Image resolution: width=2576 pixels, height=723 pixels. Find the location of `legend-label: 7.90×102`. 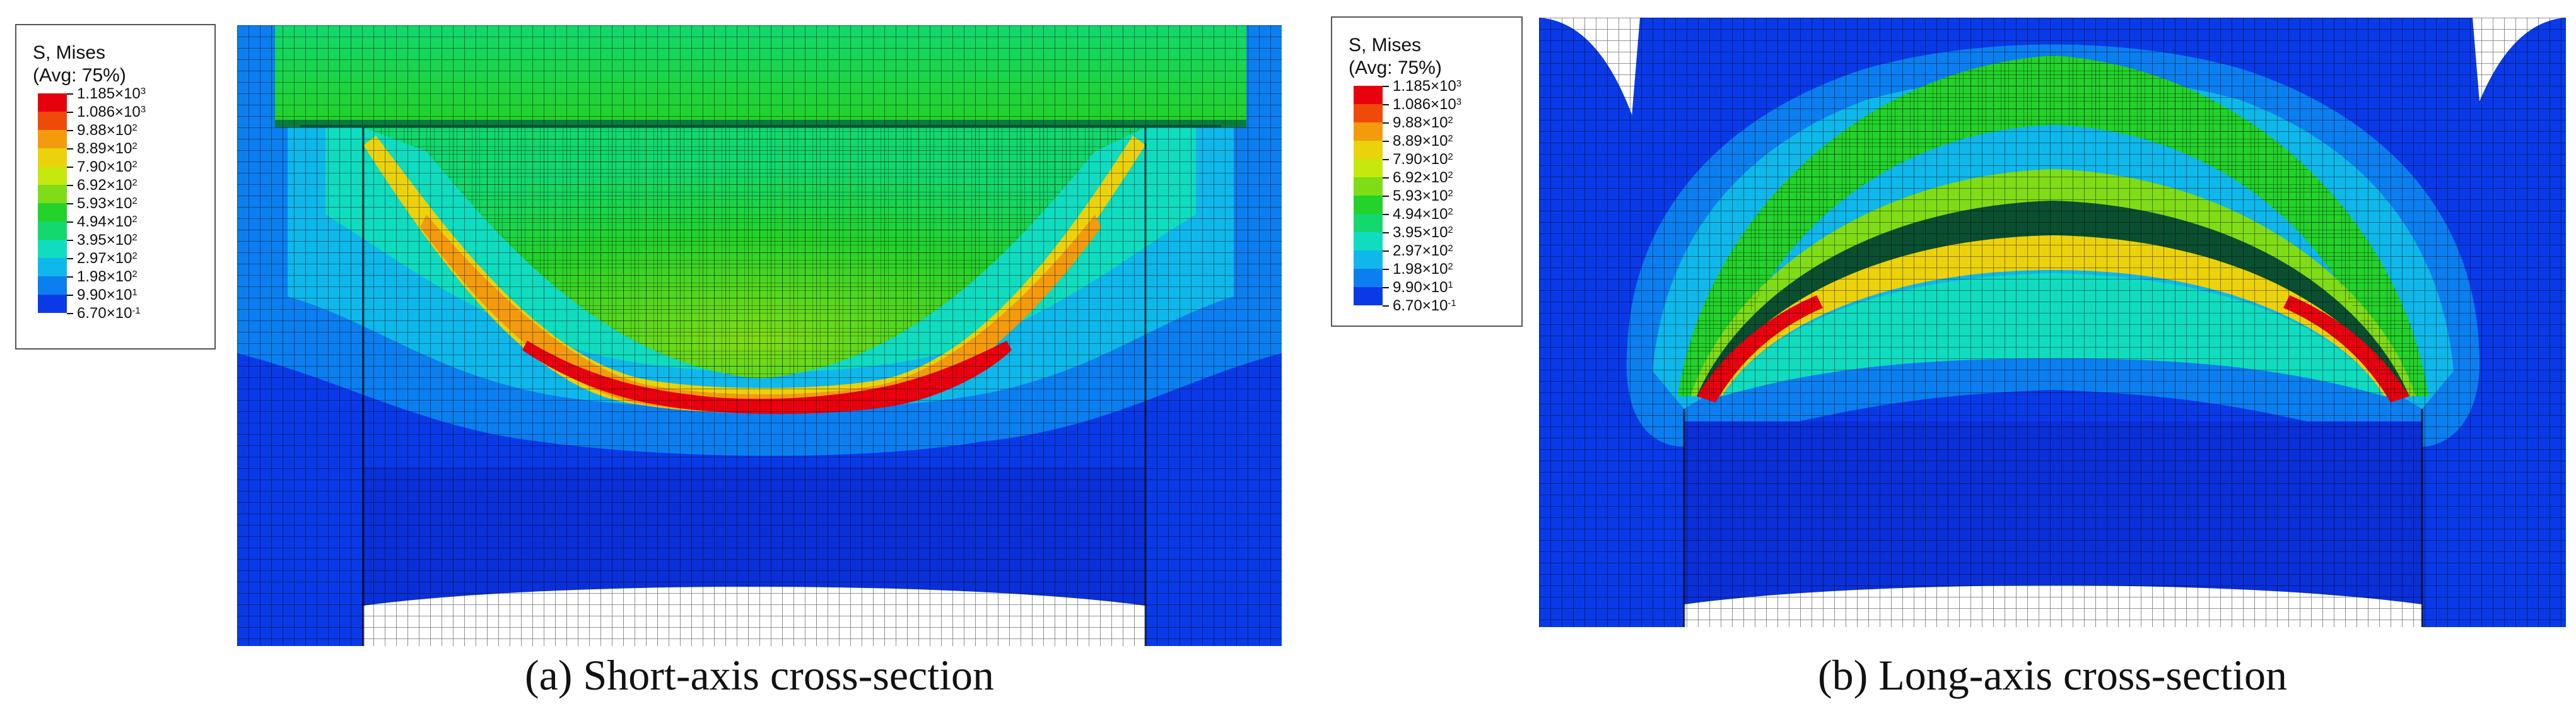

legend-label: 7.90×102 is located at coordinates (1423, 159).